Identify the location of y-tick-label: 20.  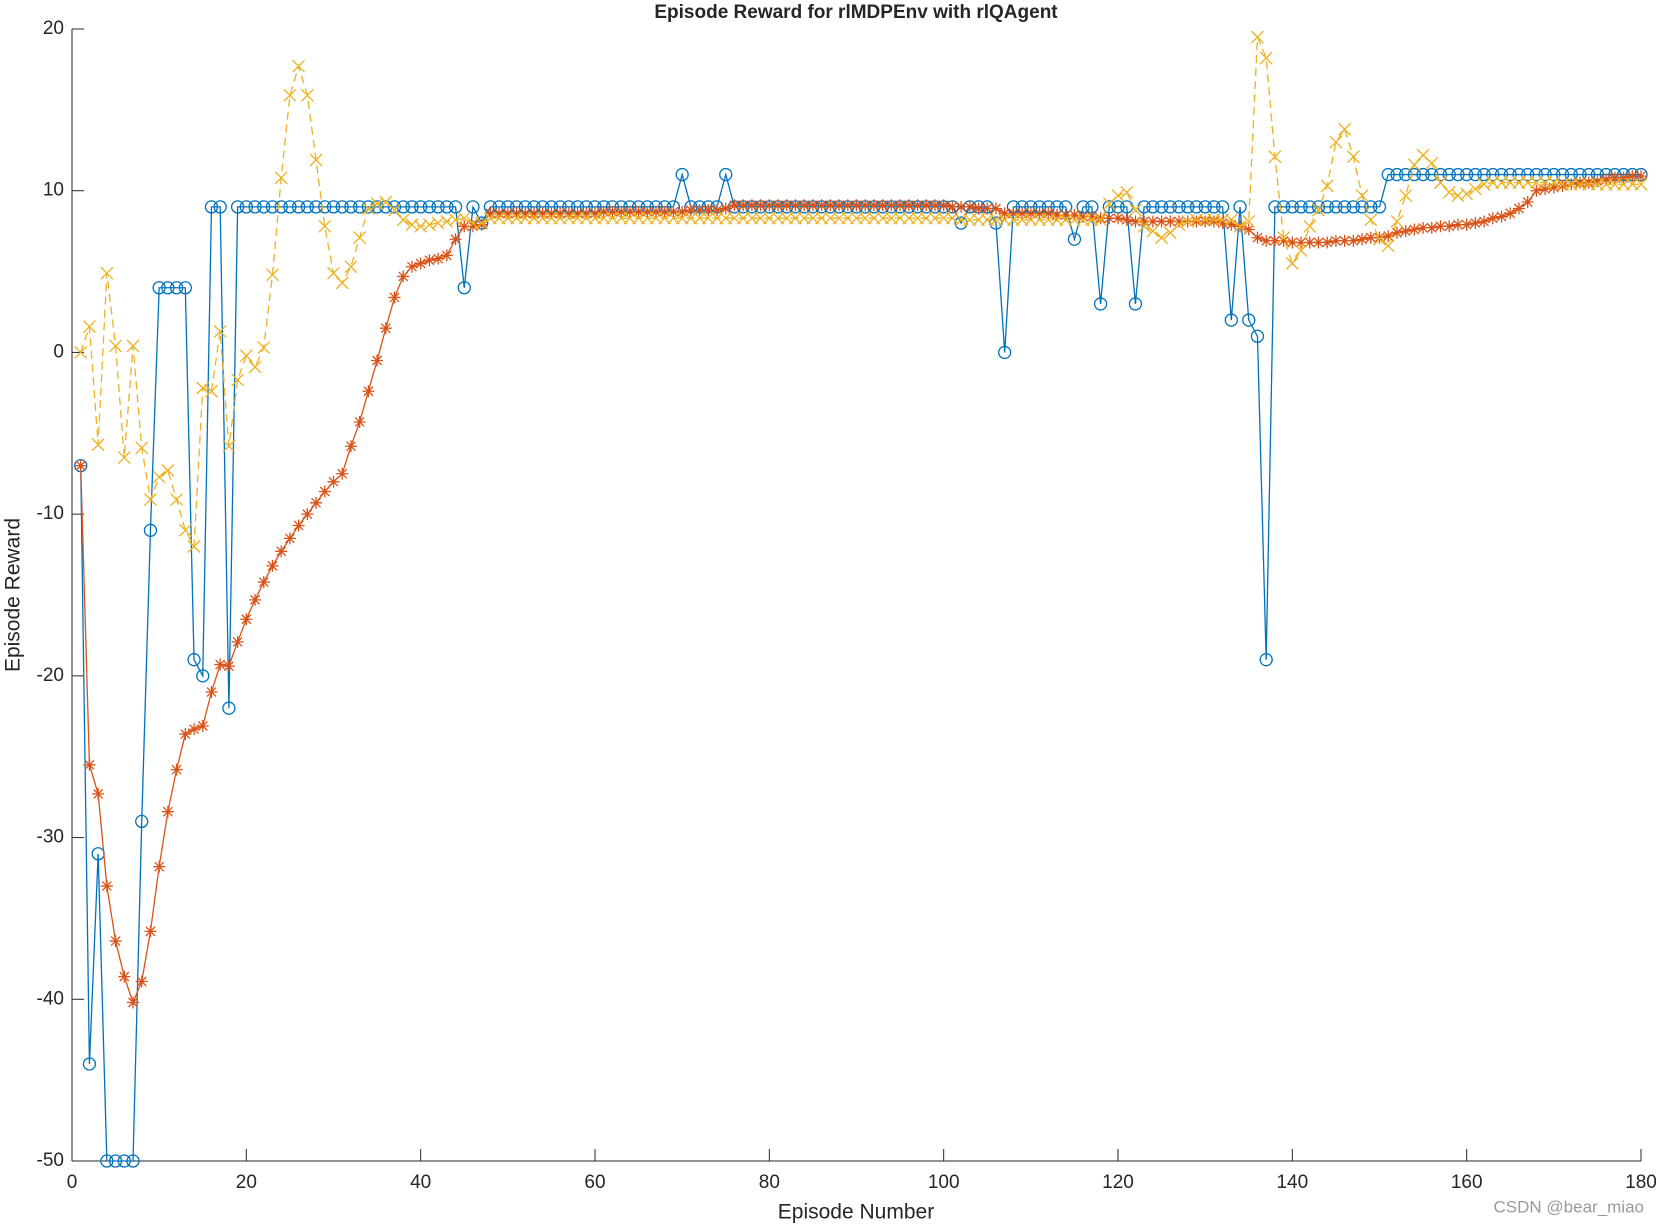
(53, 28).